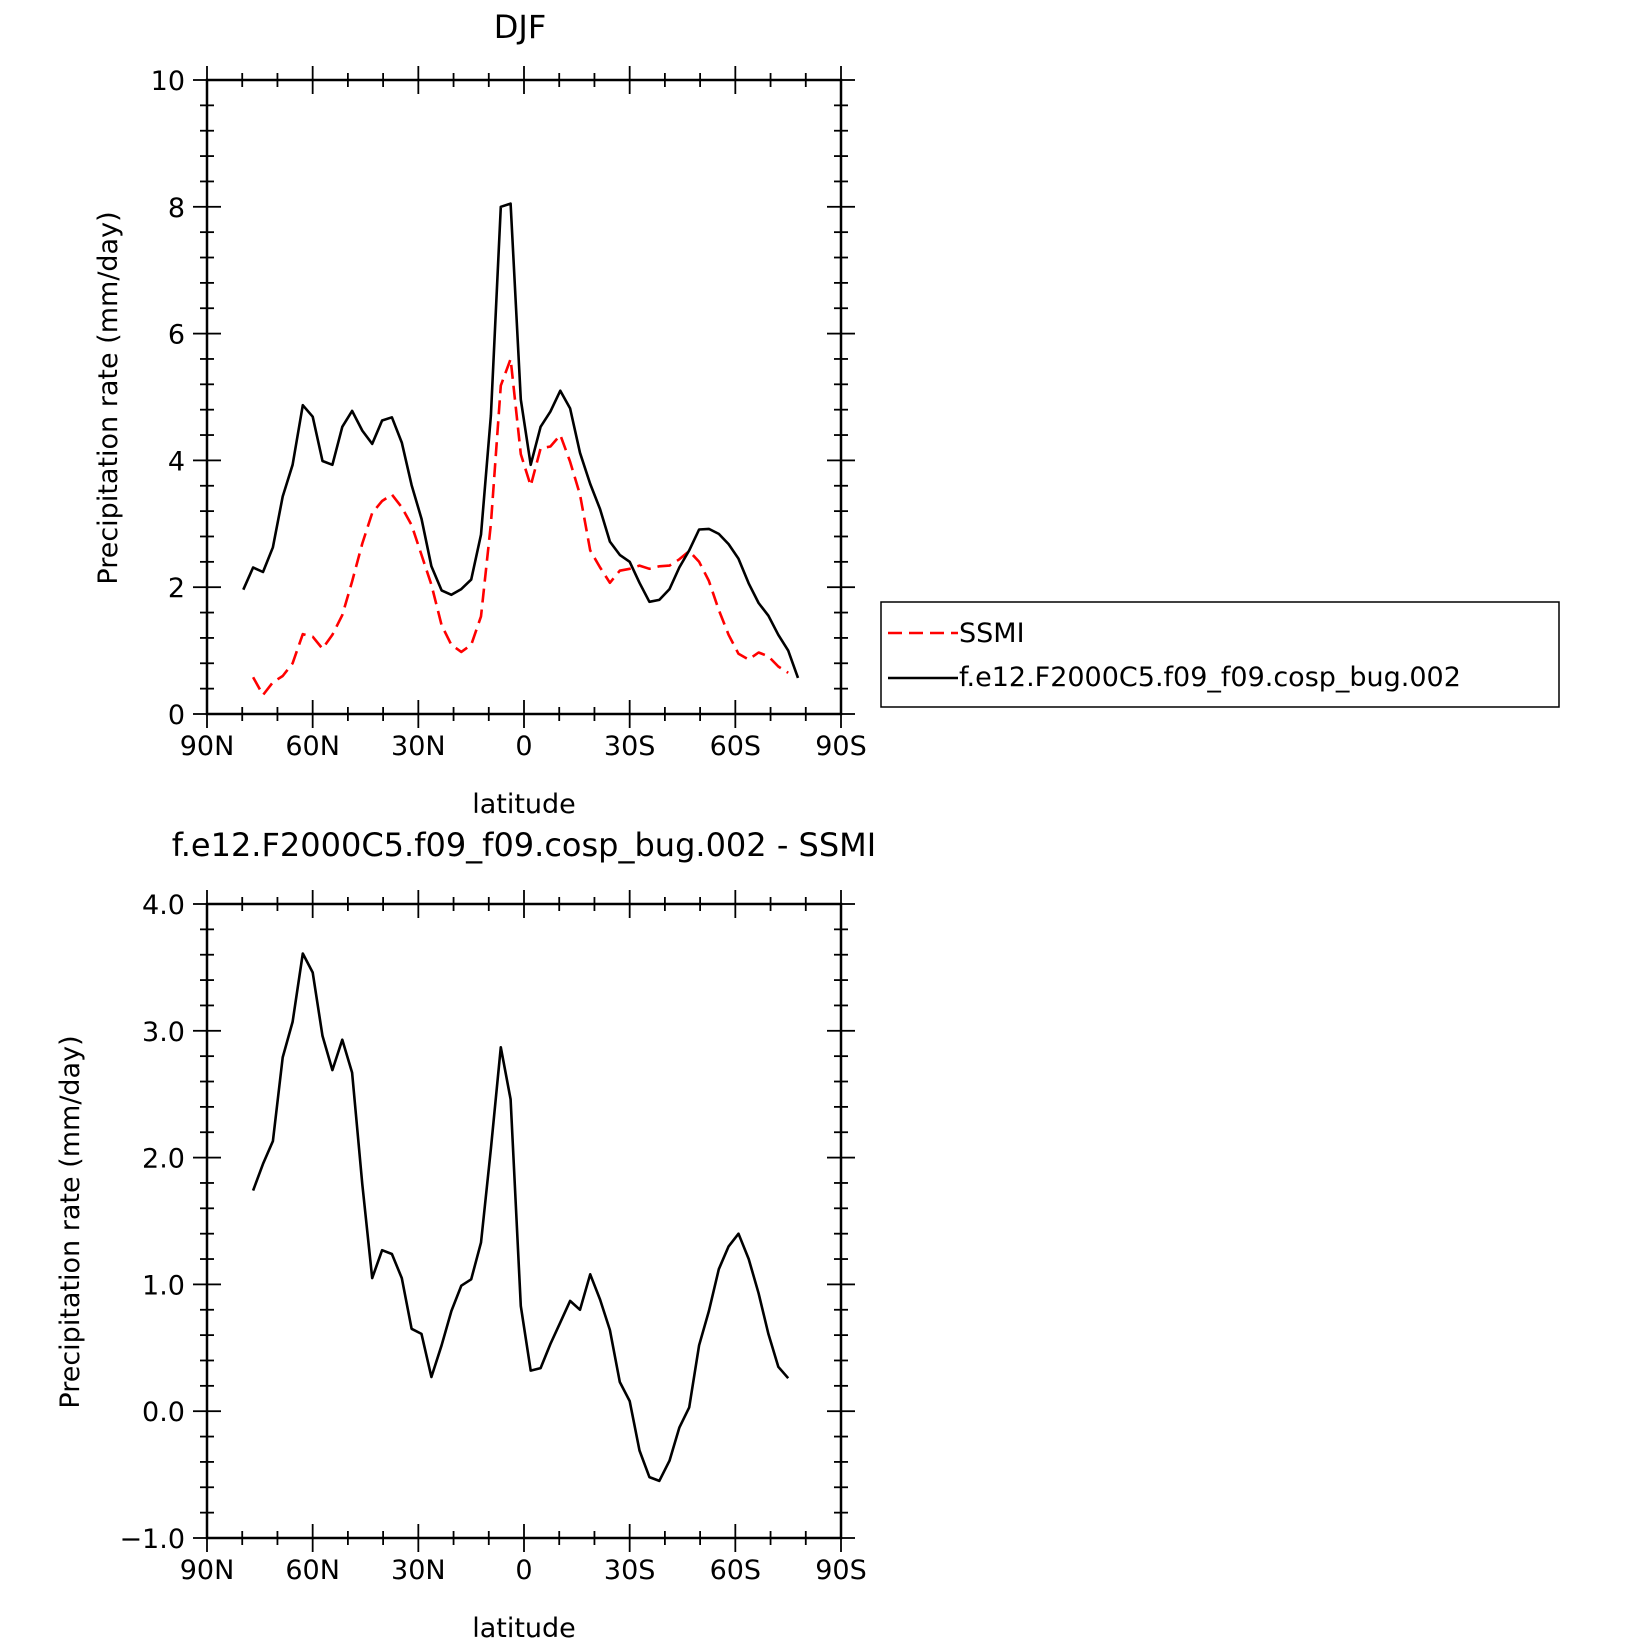 This screenshot has height=1647, width=1647. What do you see at coordinates (163, 1159) in the screenshot?
I see `y-tick-label: 2.0` at bounding box center [163, 1159].